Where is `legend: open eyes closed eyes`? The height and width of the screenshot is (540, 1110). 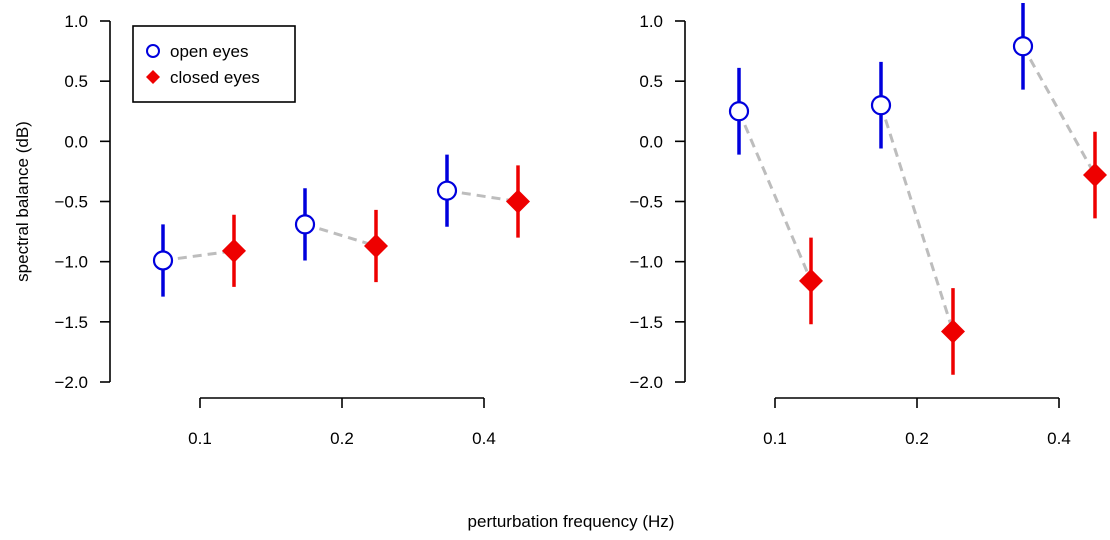 legend: open eyes closed eyes is located at coordinates (214, 64).